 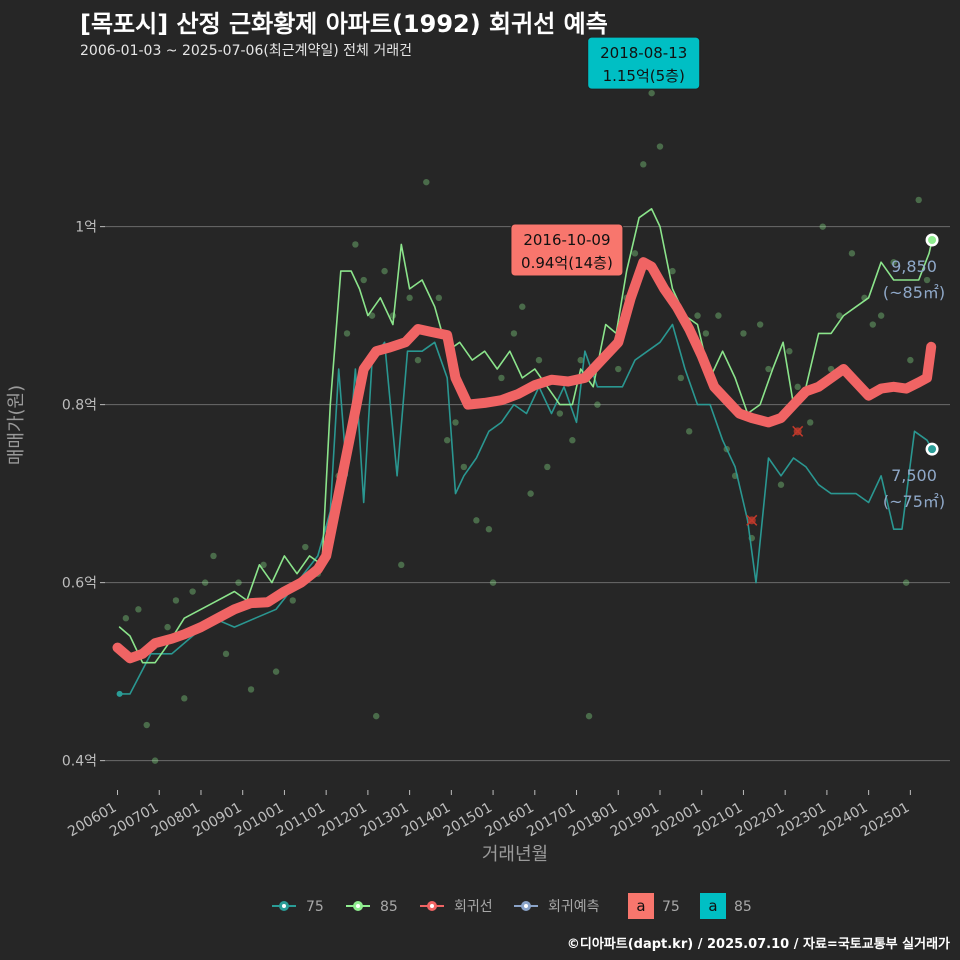 What do you see at coordinates (567, 263) in the screenshot?
I see `annotation-value: 0.94억(14층)` at bounding box center [567, 263].